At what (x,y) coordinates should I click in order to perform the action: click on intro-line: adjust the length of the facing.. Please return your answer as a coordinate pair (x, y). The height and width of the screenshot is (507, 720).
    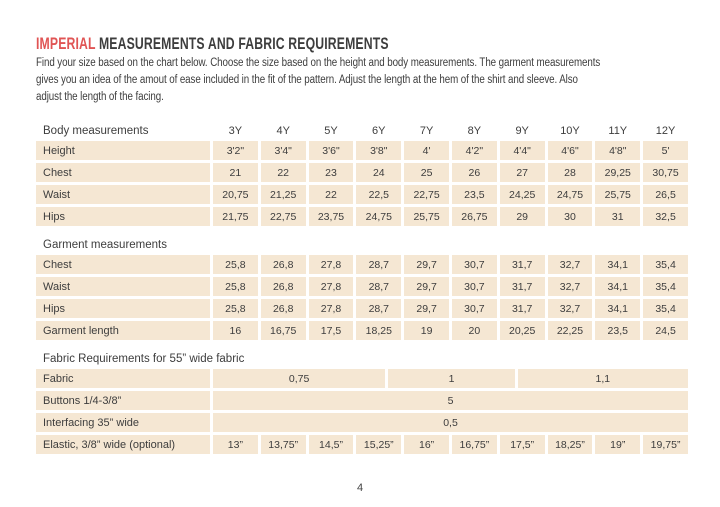
    Looking at the image, I should click on (100, 97).